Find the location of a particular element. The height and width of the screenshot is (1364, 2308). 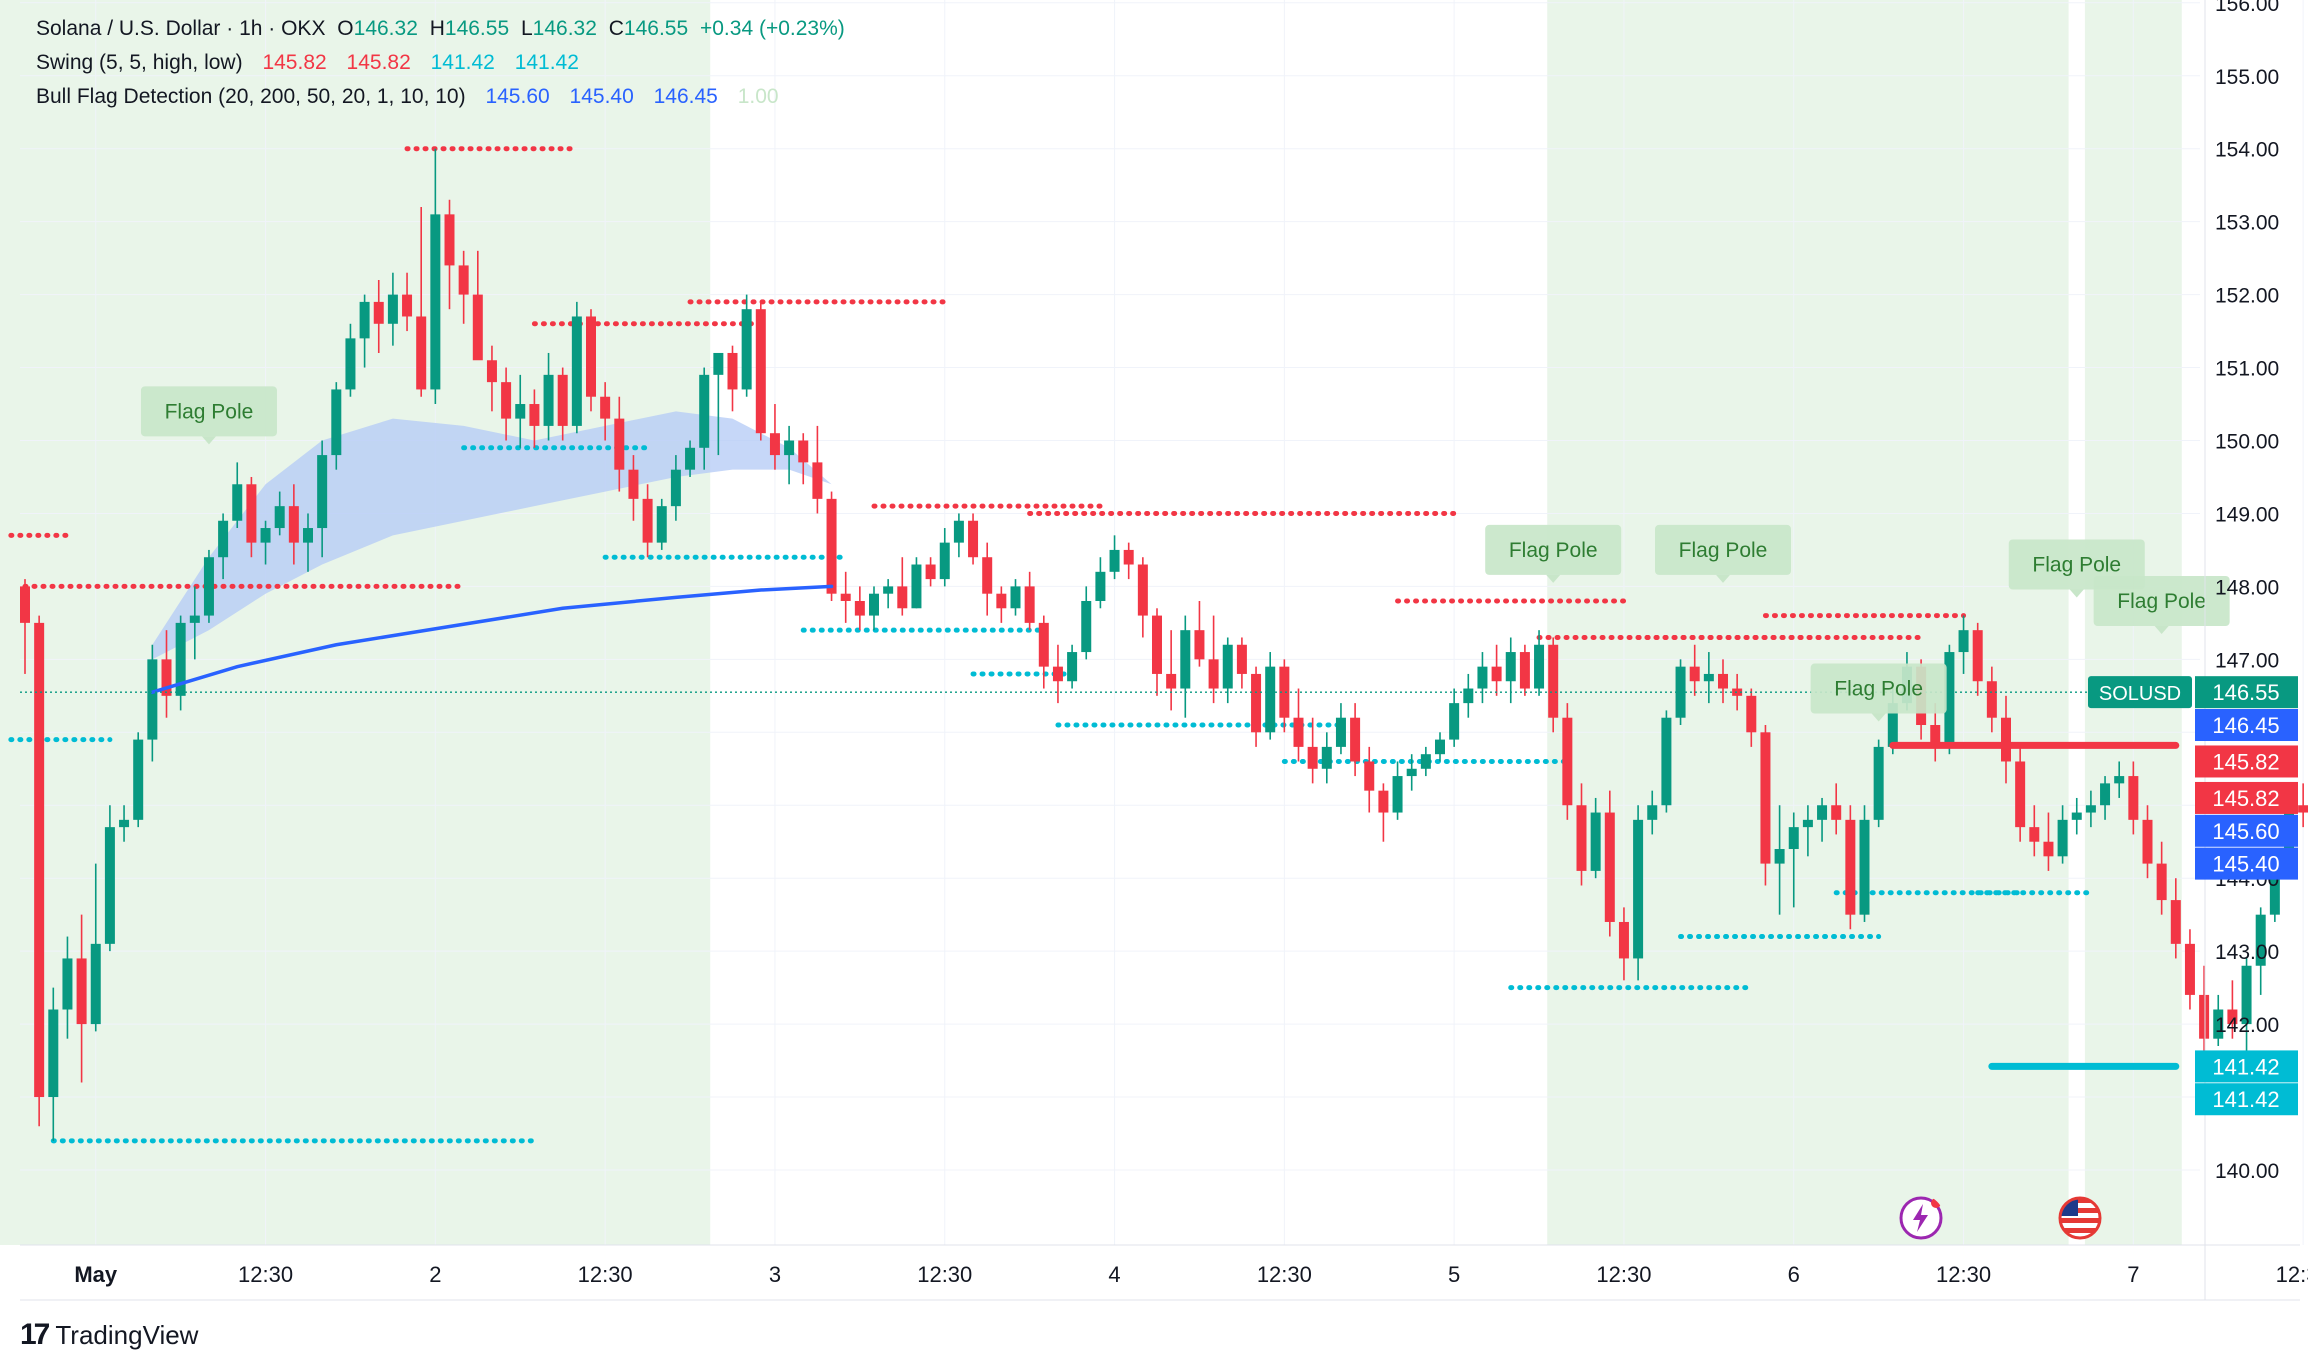

price-axis-label: 145.60 is located at coordinates (2246, 830).